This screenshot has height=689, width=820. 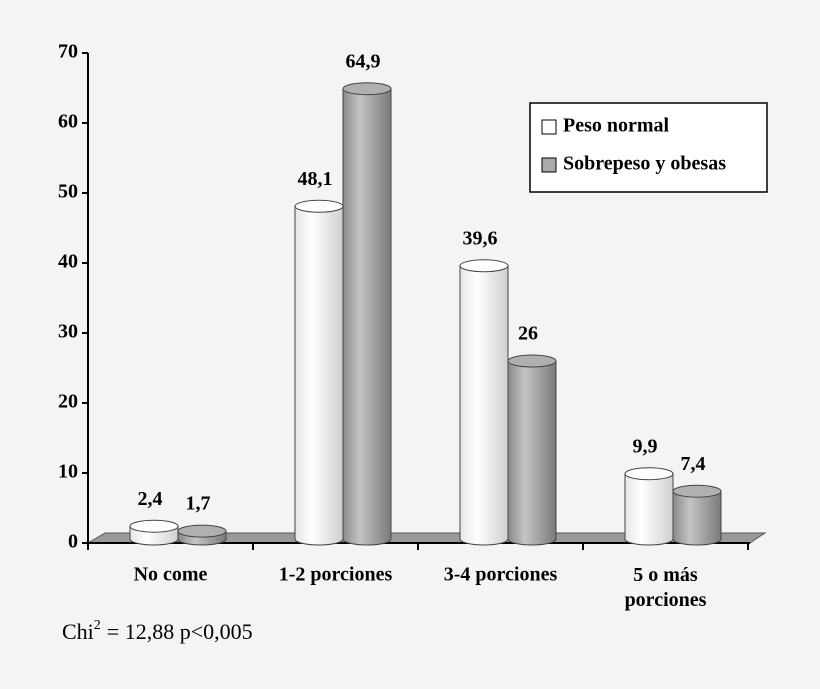 What do you see at coordinates (363, 61) in the screenshot?
I see `value-label: 64,9` at bounding box center [363, 61].